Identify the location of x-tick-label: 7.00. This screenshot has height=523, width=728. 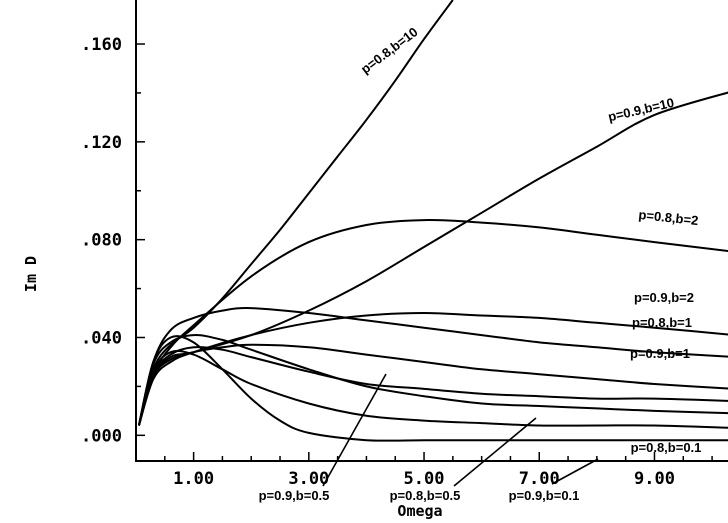
(539, 479).